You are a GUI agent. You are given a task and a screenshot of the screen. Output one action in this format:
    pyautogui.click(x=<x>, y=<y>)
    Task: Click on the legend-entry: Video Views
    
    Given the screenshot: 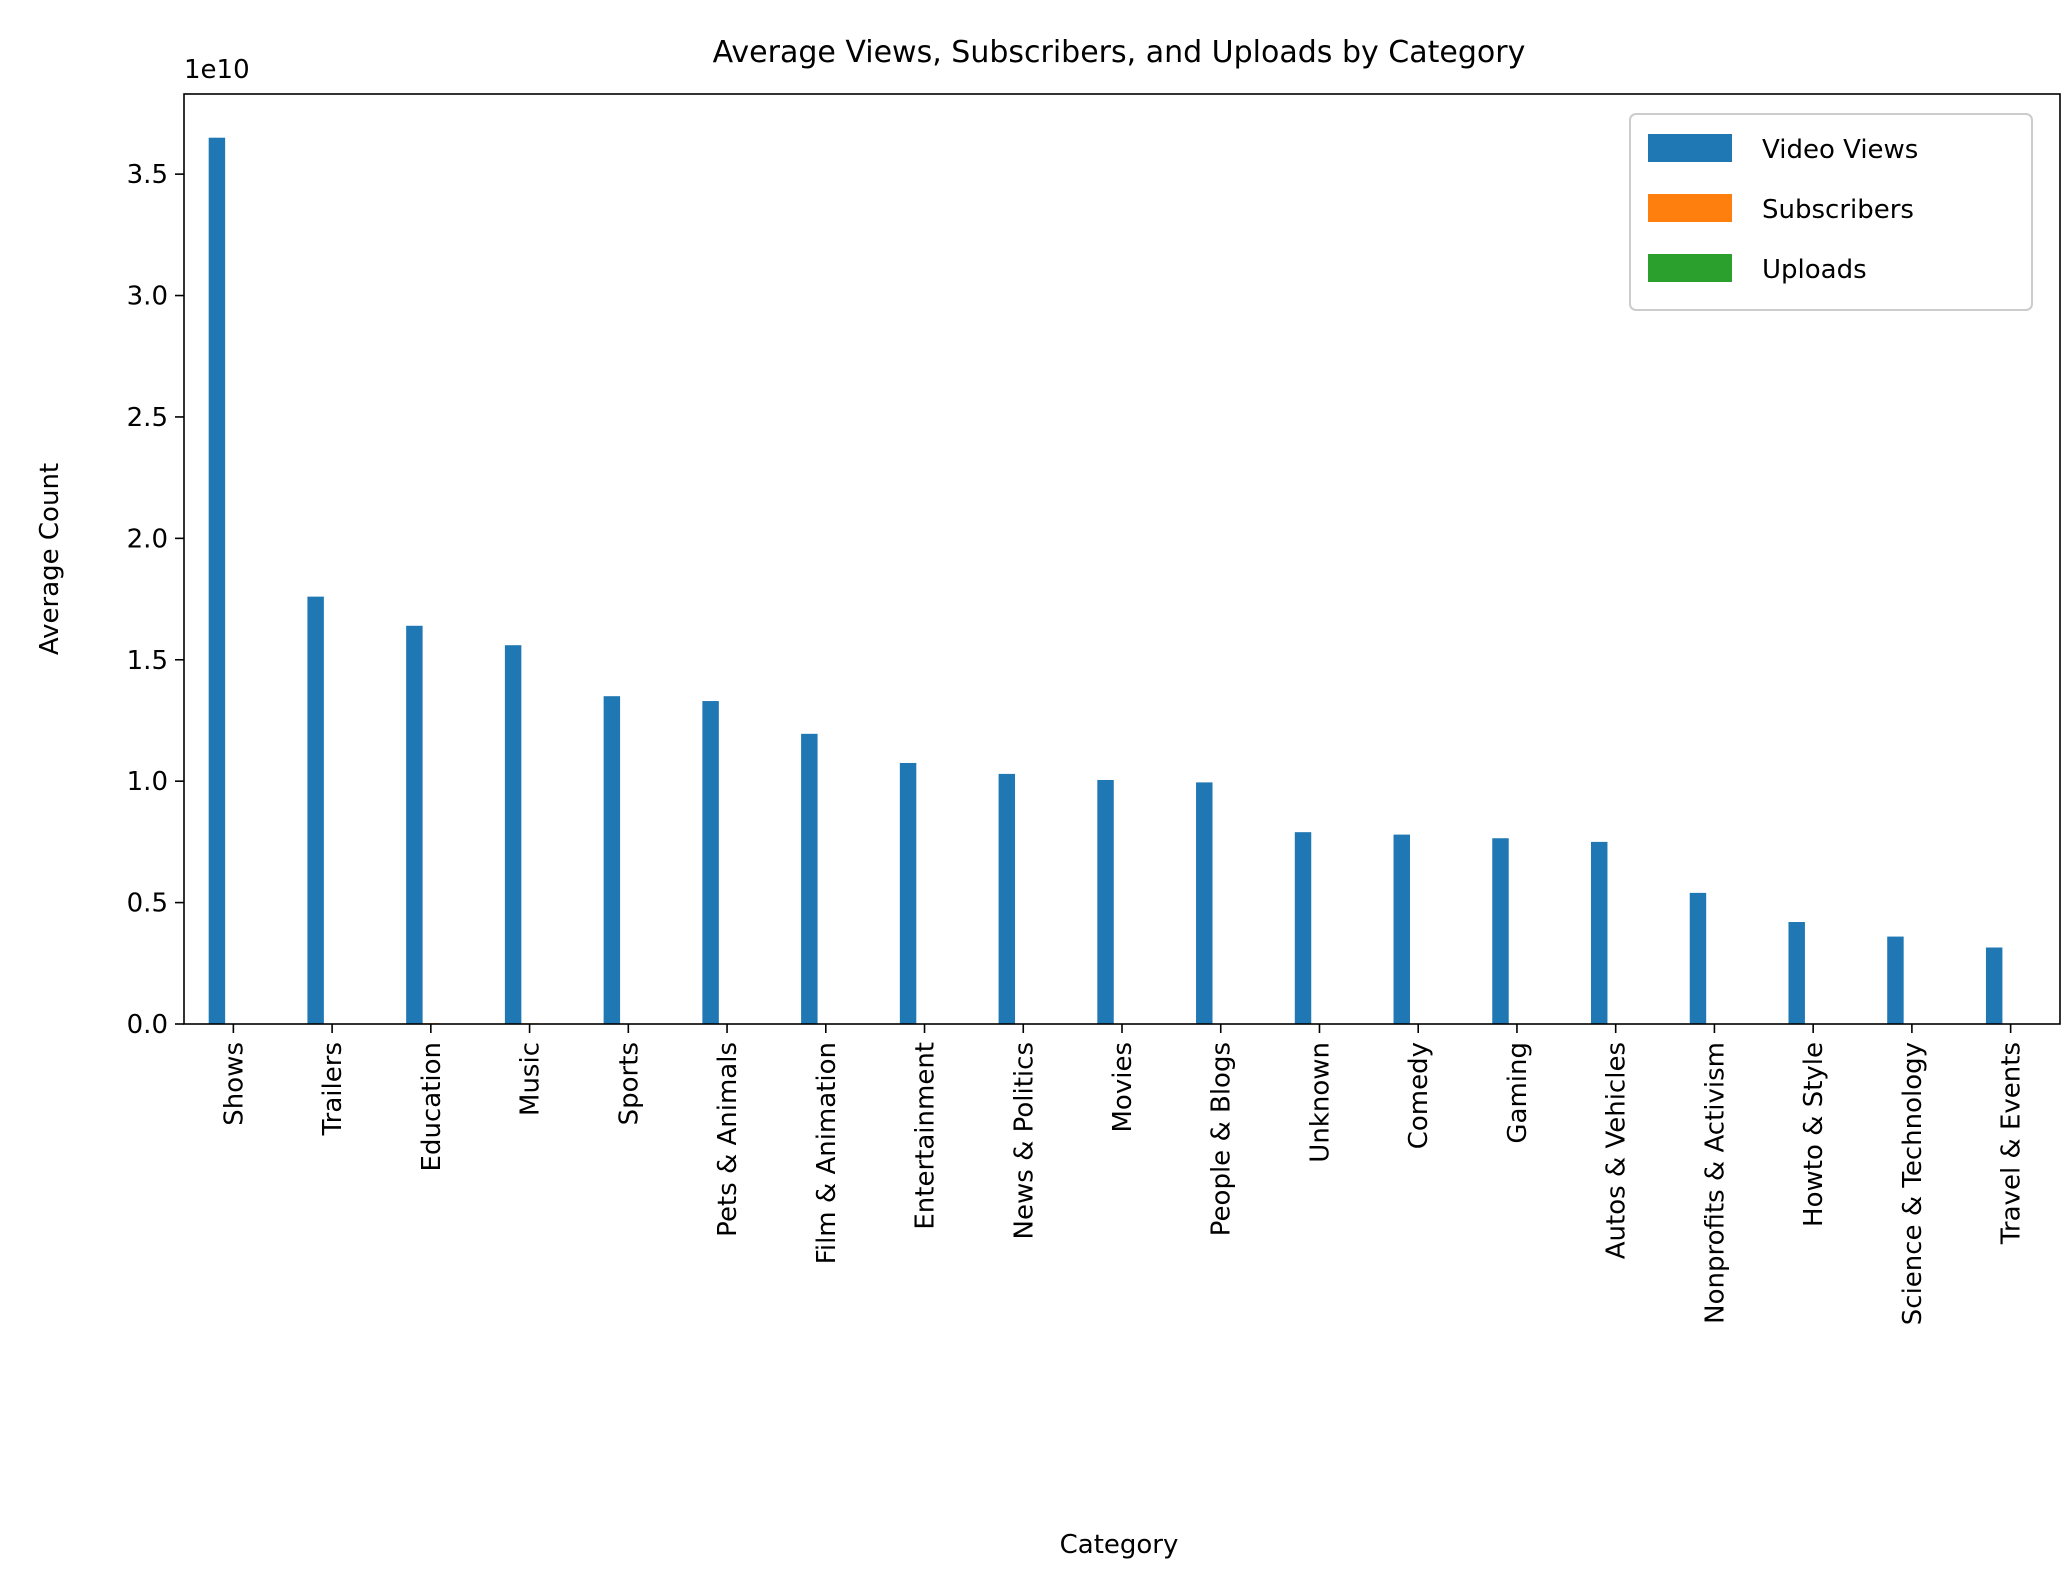 What is the action you would take?
    pyautogui.click(x=1840, y=150)
    